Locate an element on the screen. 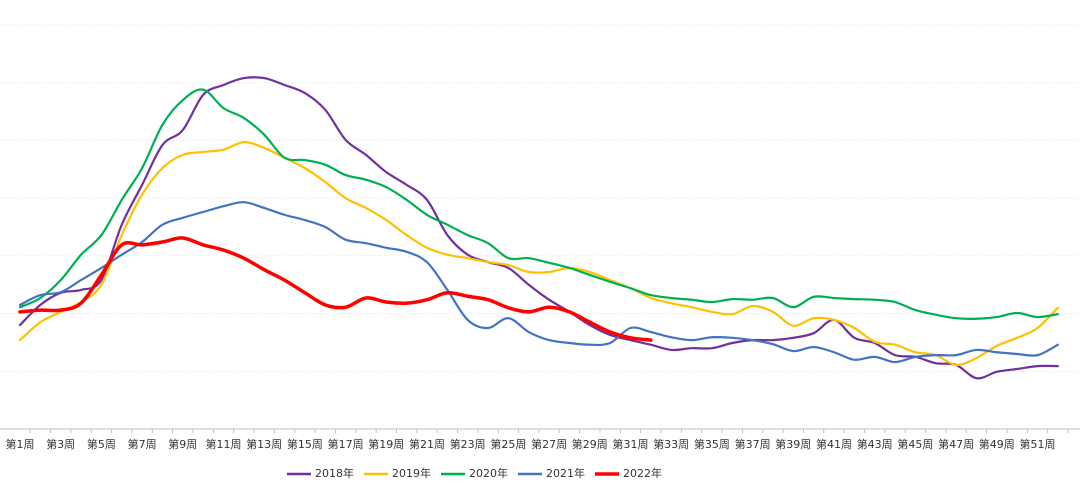  x-tick-label: 第29周 is located at coordinates (590, 444).